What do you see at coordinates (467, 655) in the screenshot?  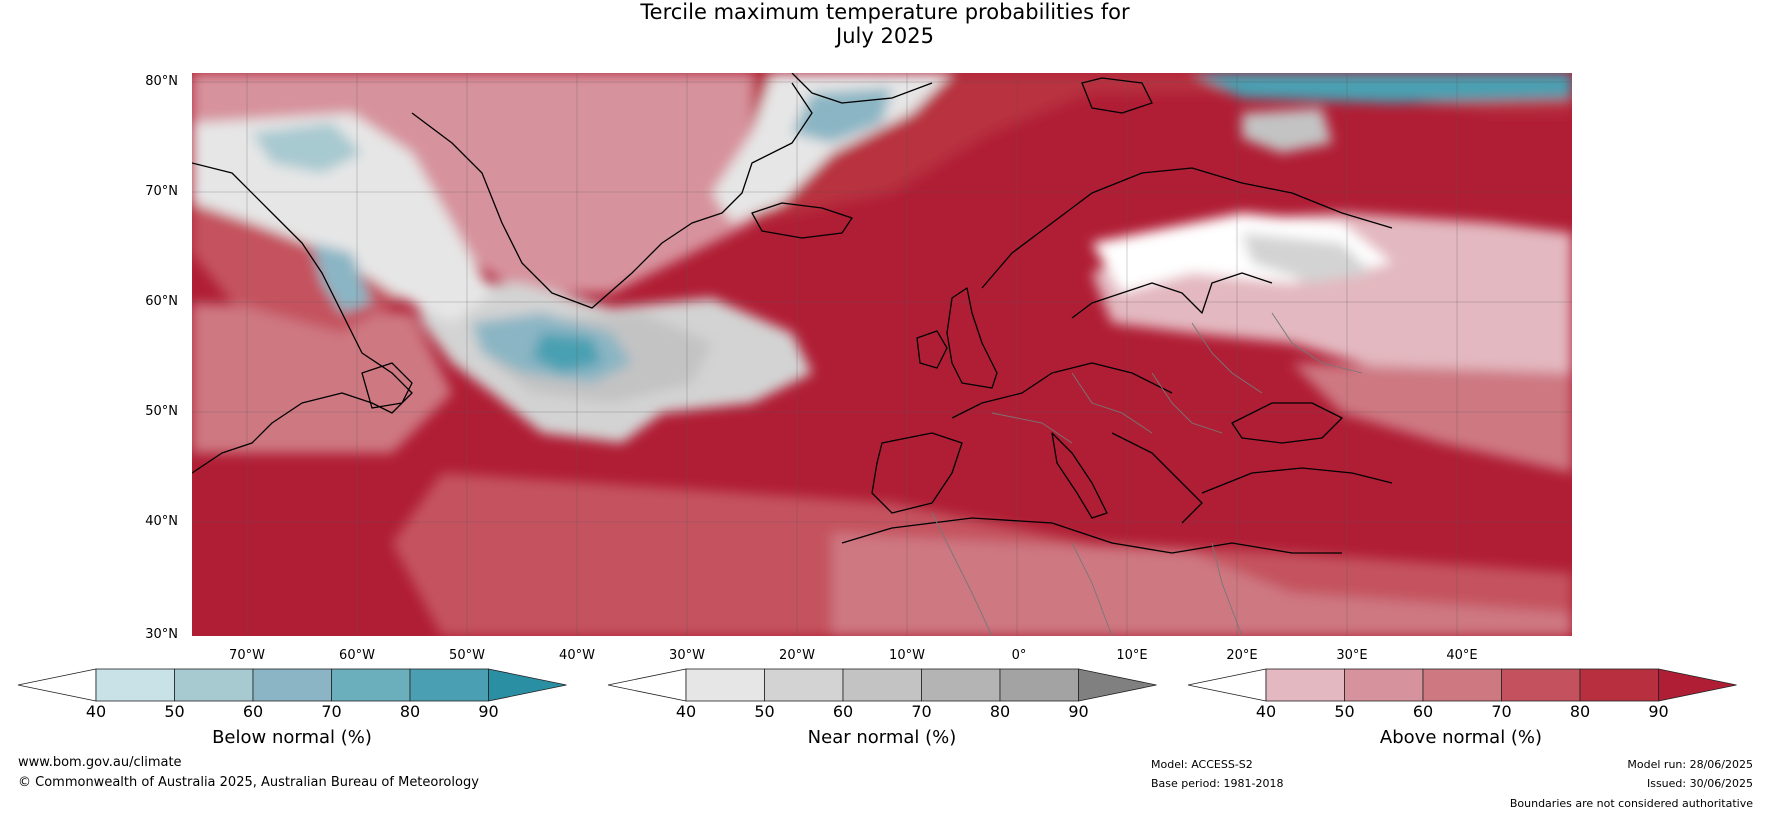 I see `lon-label-50w: 50°W` at bounding box center [467, 655].